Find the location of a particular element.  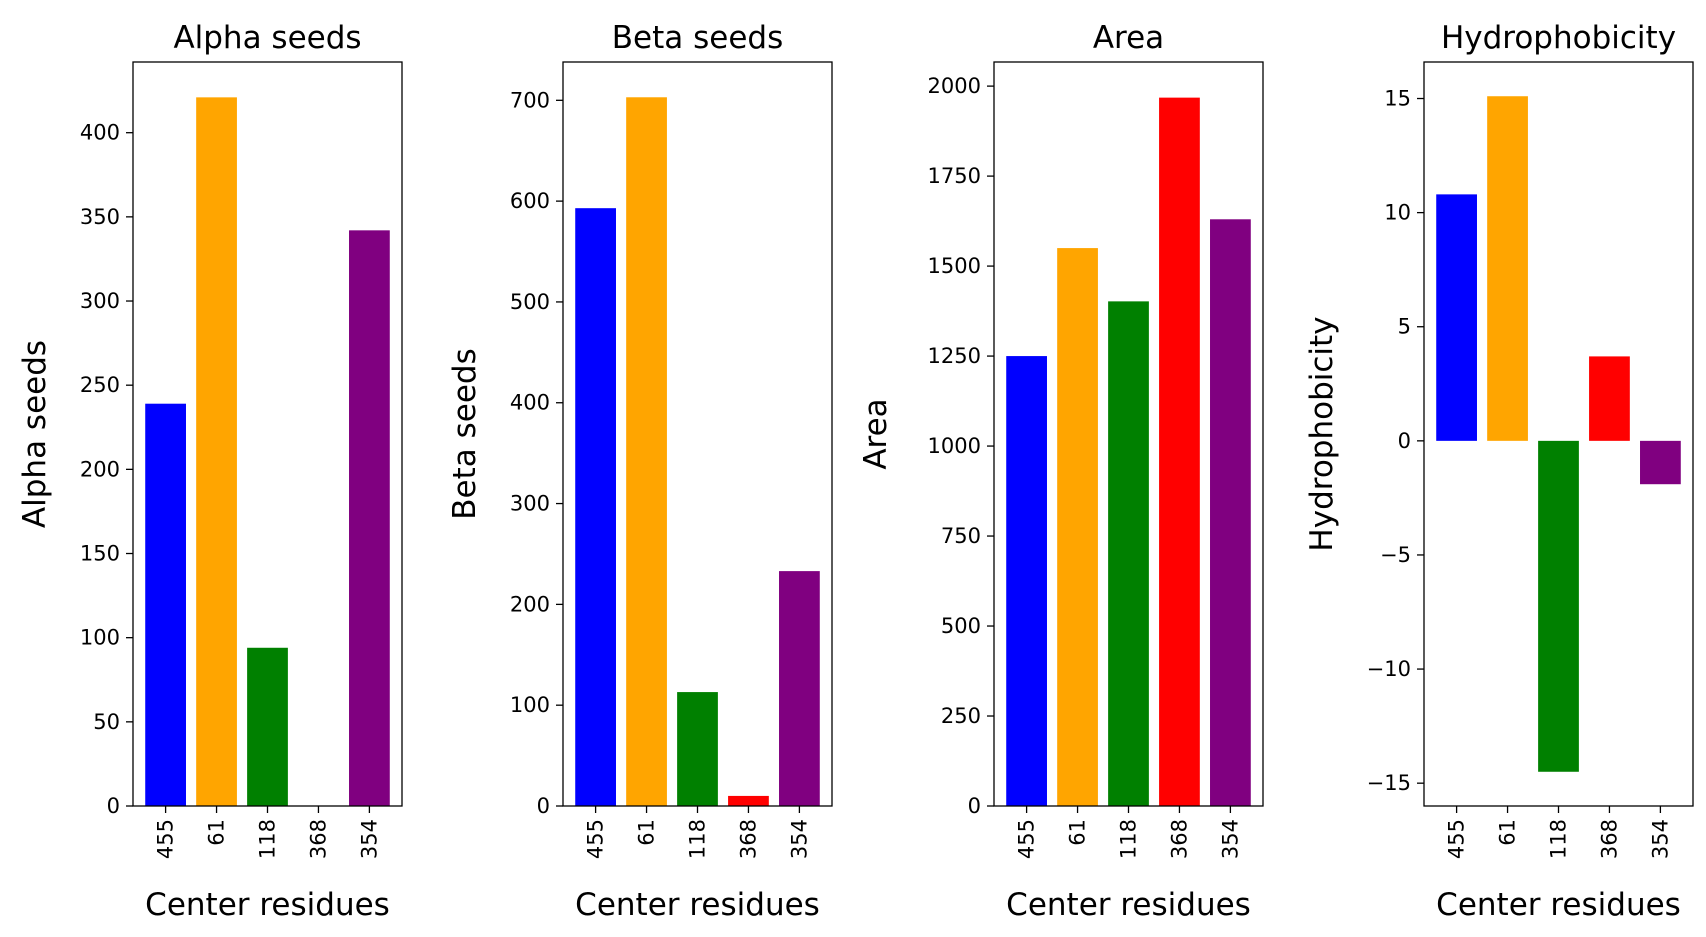

y-tick-label: −5 is located at coordinates (1395, 555).